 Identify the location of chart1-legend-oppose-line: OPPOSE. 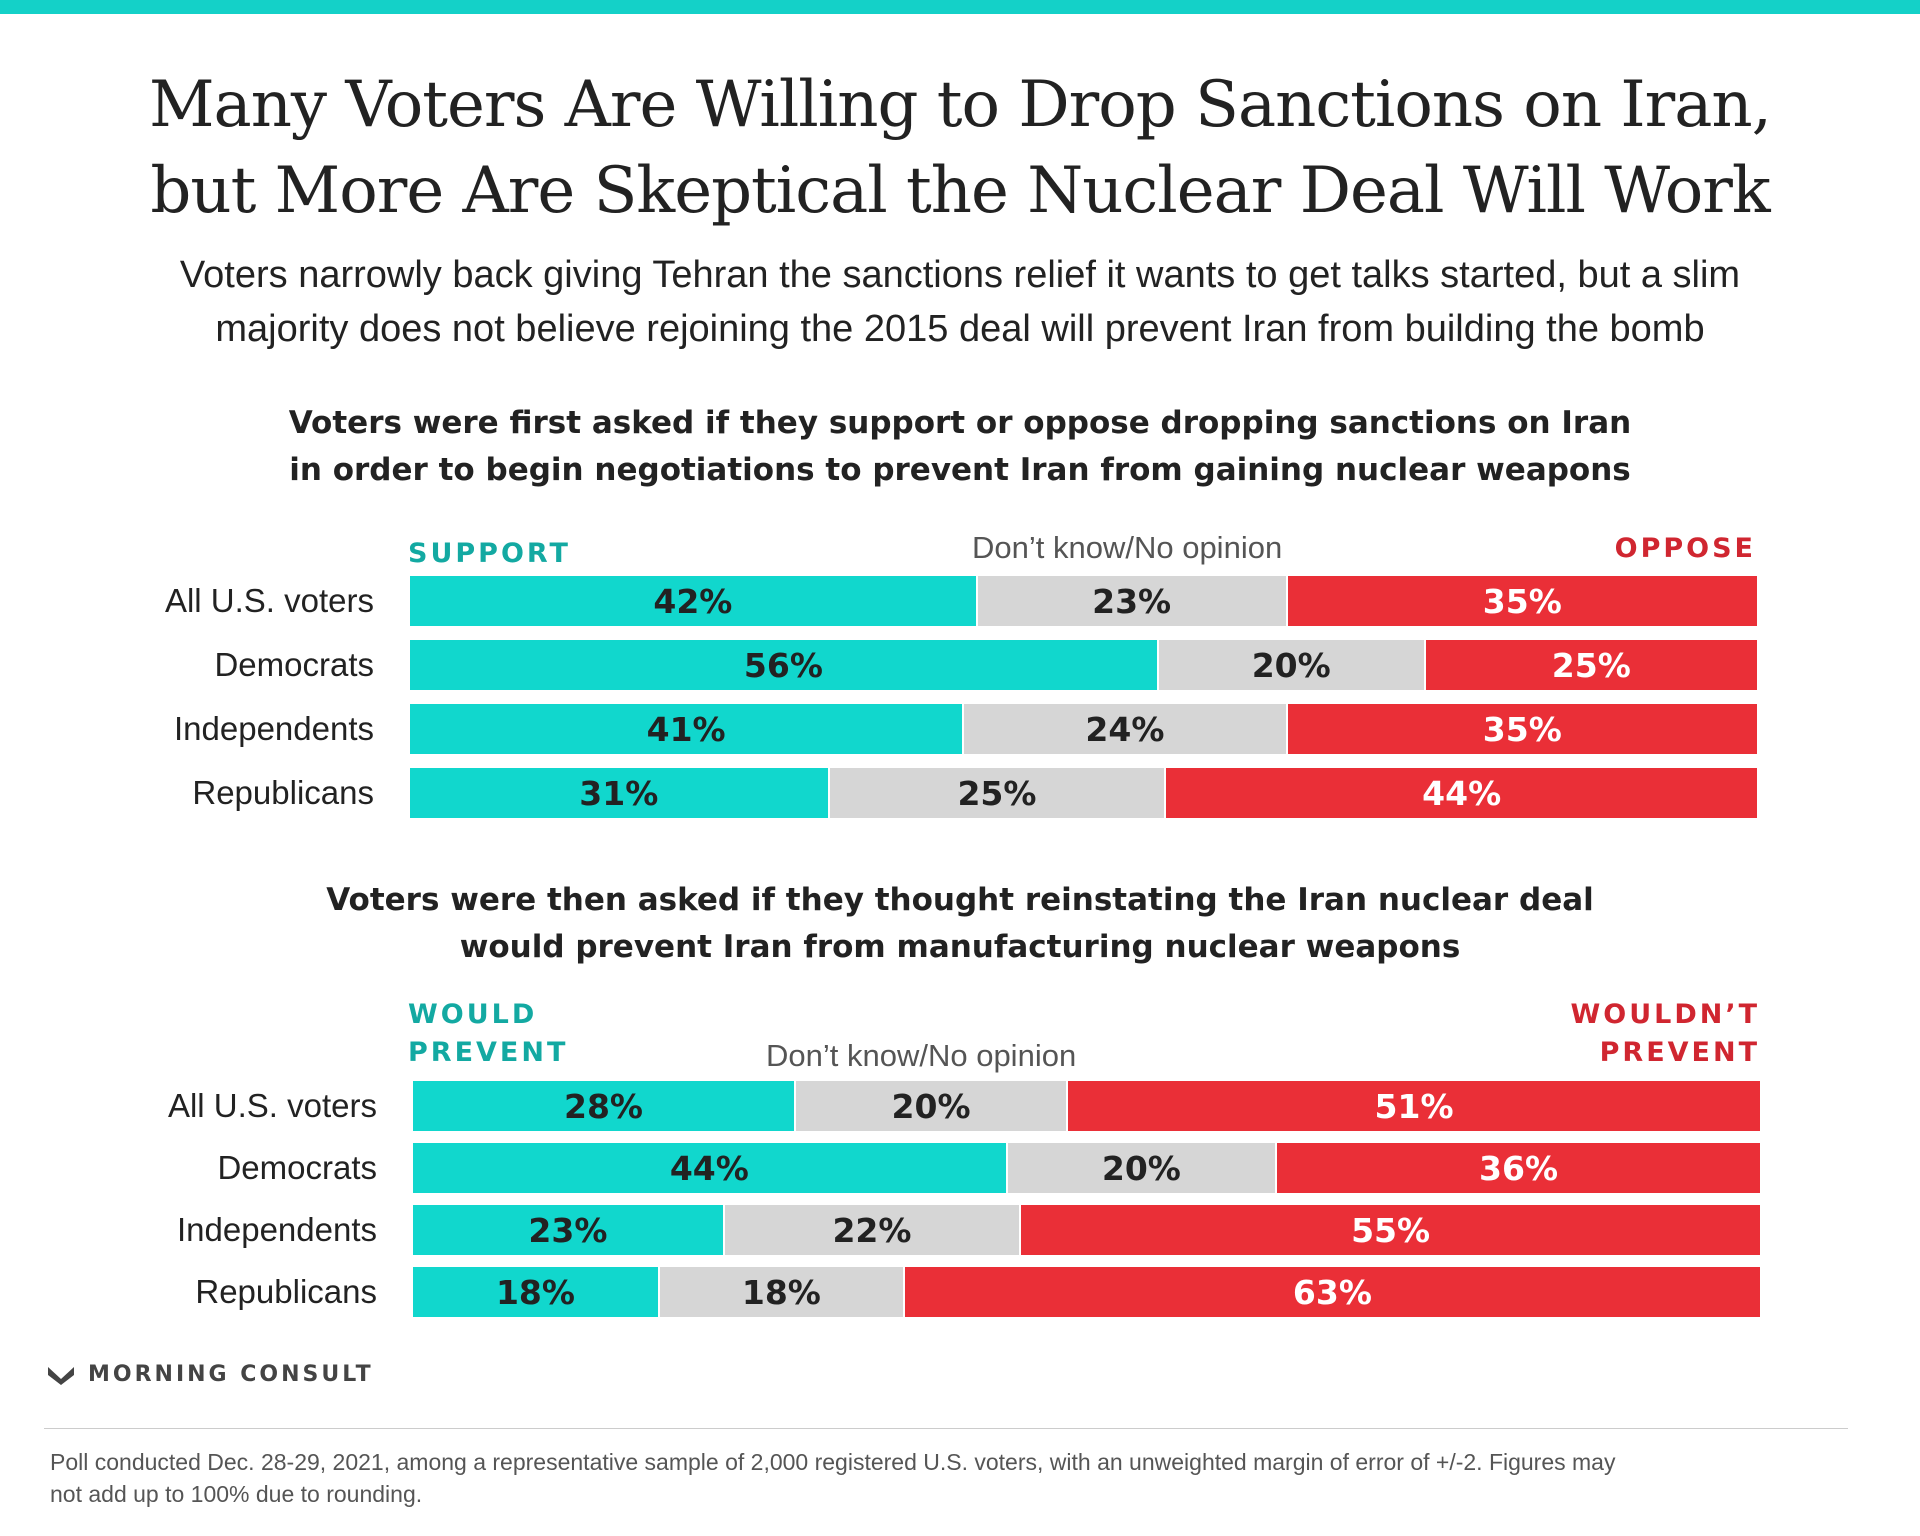
(1685, 548).